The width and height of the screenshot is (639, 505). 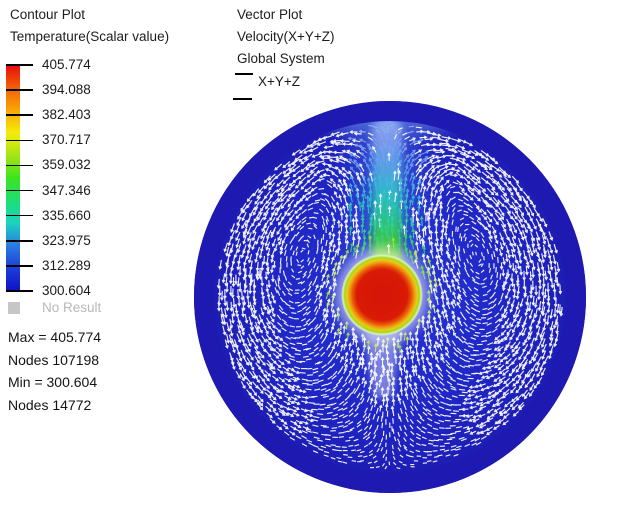 What do you see at coordinates (66, 115) in the screenshot?
I see `colorbar-level-label: 382.403` at bounding box center [66, 115].